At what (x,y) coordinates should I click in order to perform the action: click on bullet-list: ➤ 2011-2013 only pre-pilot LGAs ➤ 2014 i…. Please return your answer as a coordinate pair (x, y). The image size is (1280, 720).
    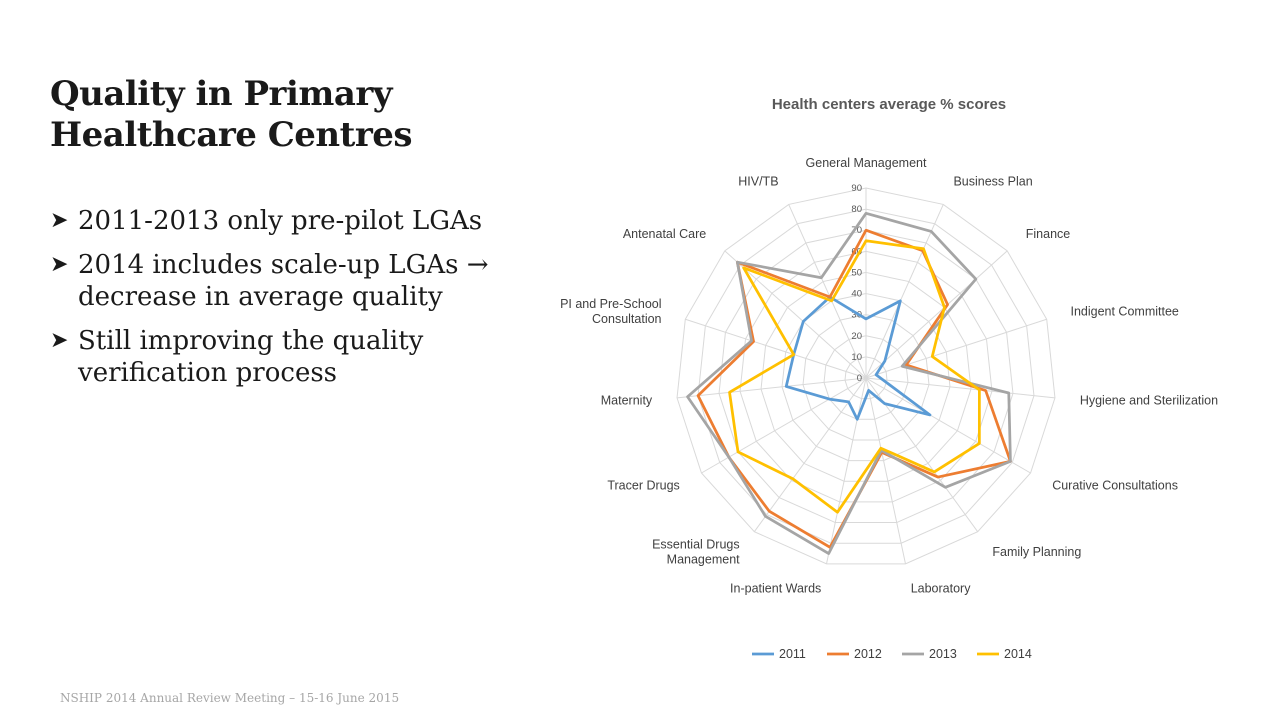
    Looking at the image, I should click on (285, 303).